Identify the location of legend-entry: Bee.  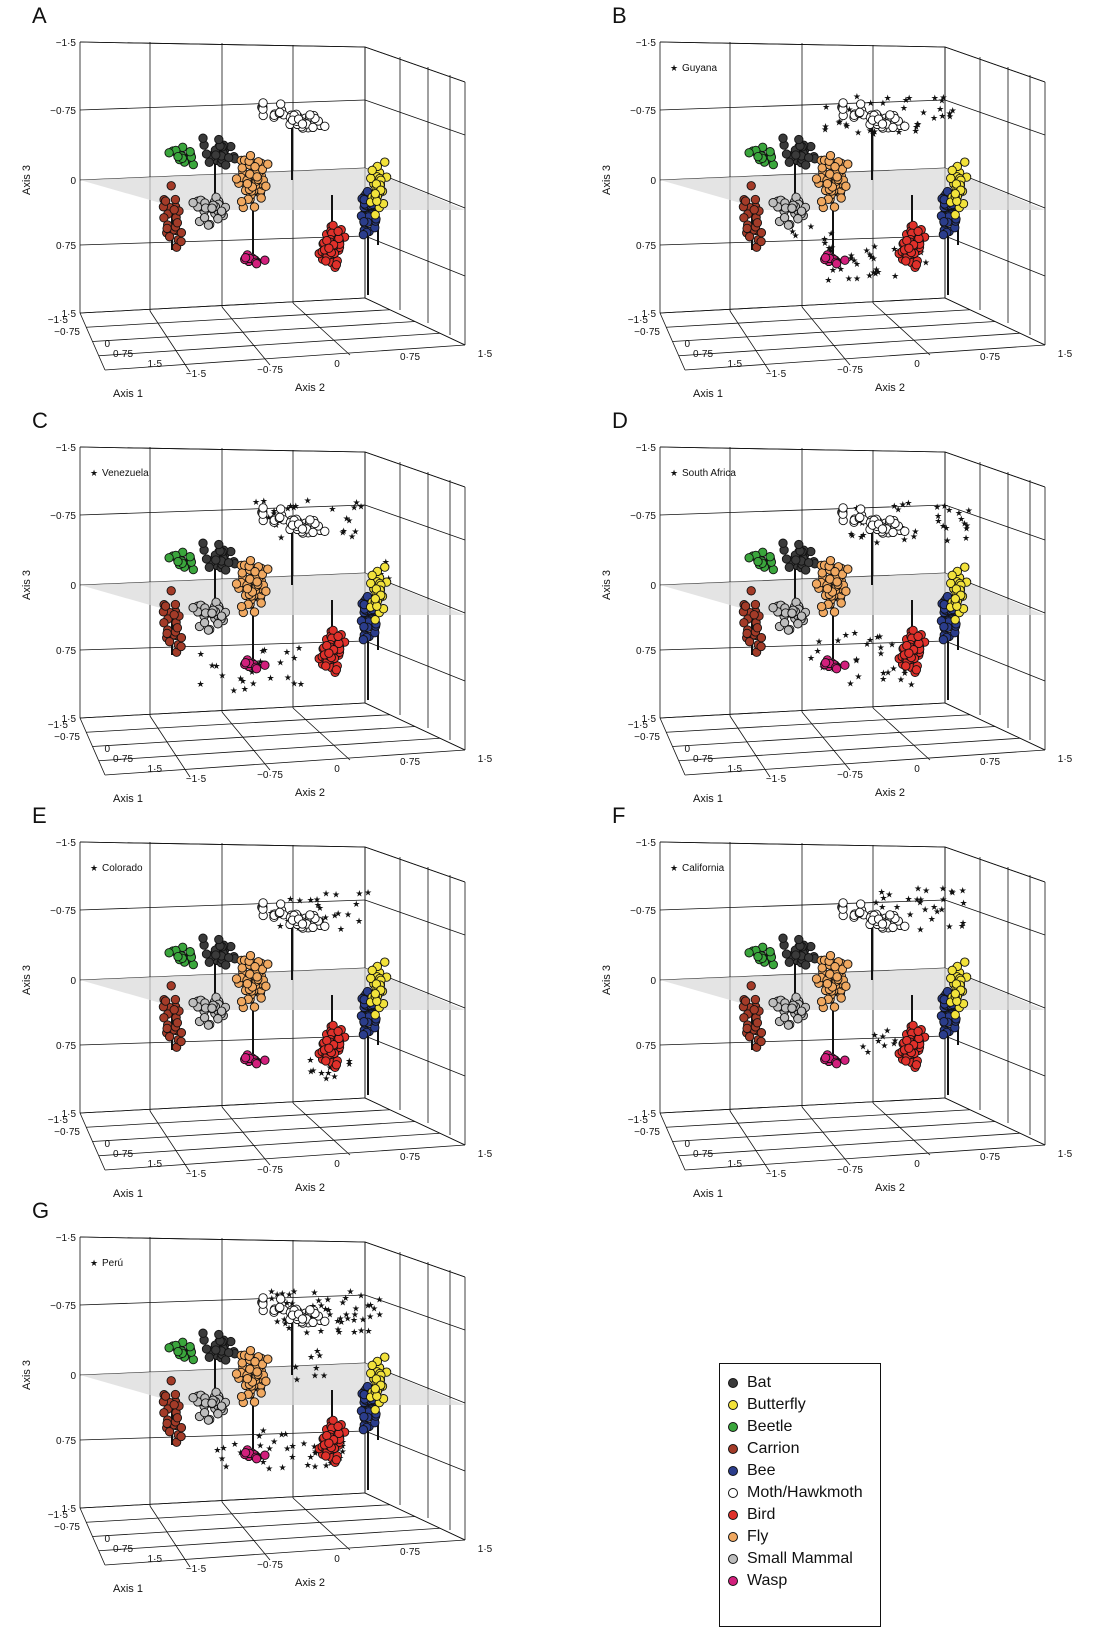
(804, 1471).